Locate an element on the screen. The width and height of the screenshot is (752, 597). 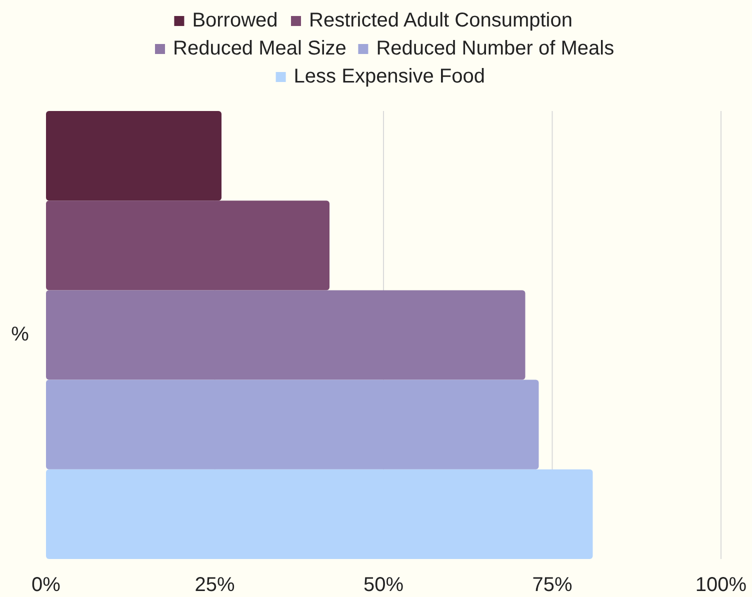
legend-label: Restricted Adult Consumption is located at coordinates (440, 20).